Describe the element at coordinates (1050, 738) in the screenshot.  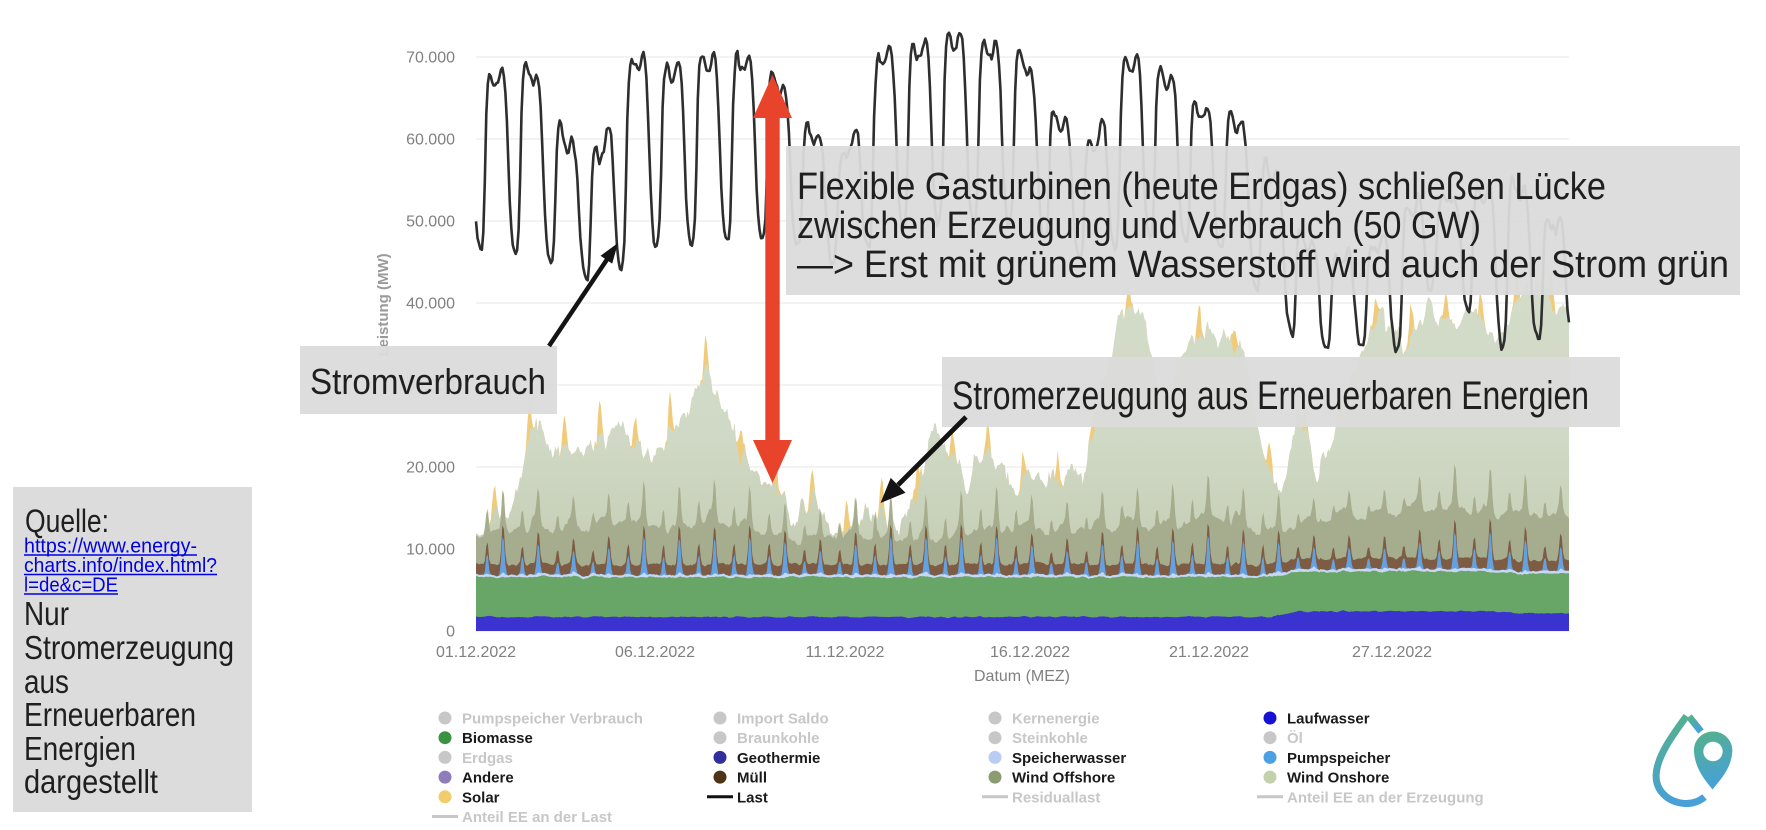
I see `svg-text: Steinkohle` at that location.